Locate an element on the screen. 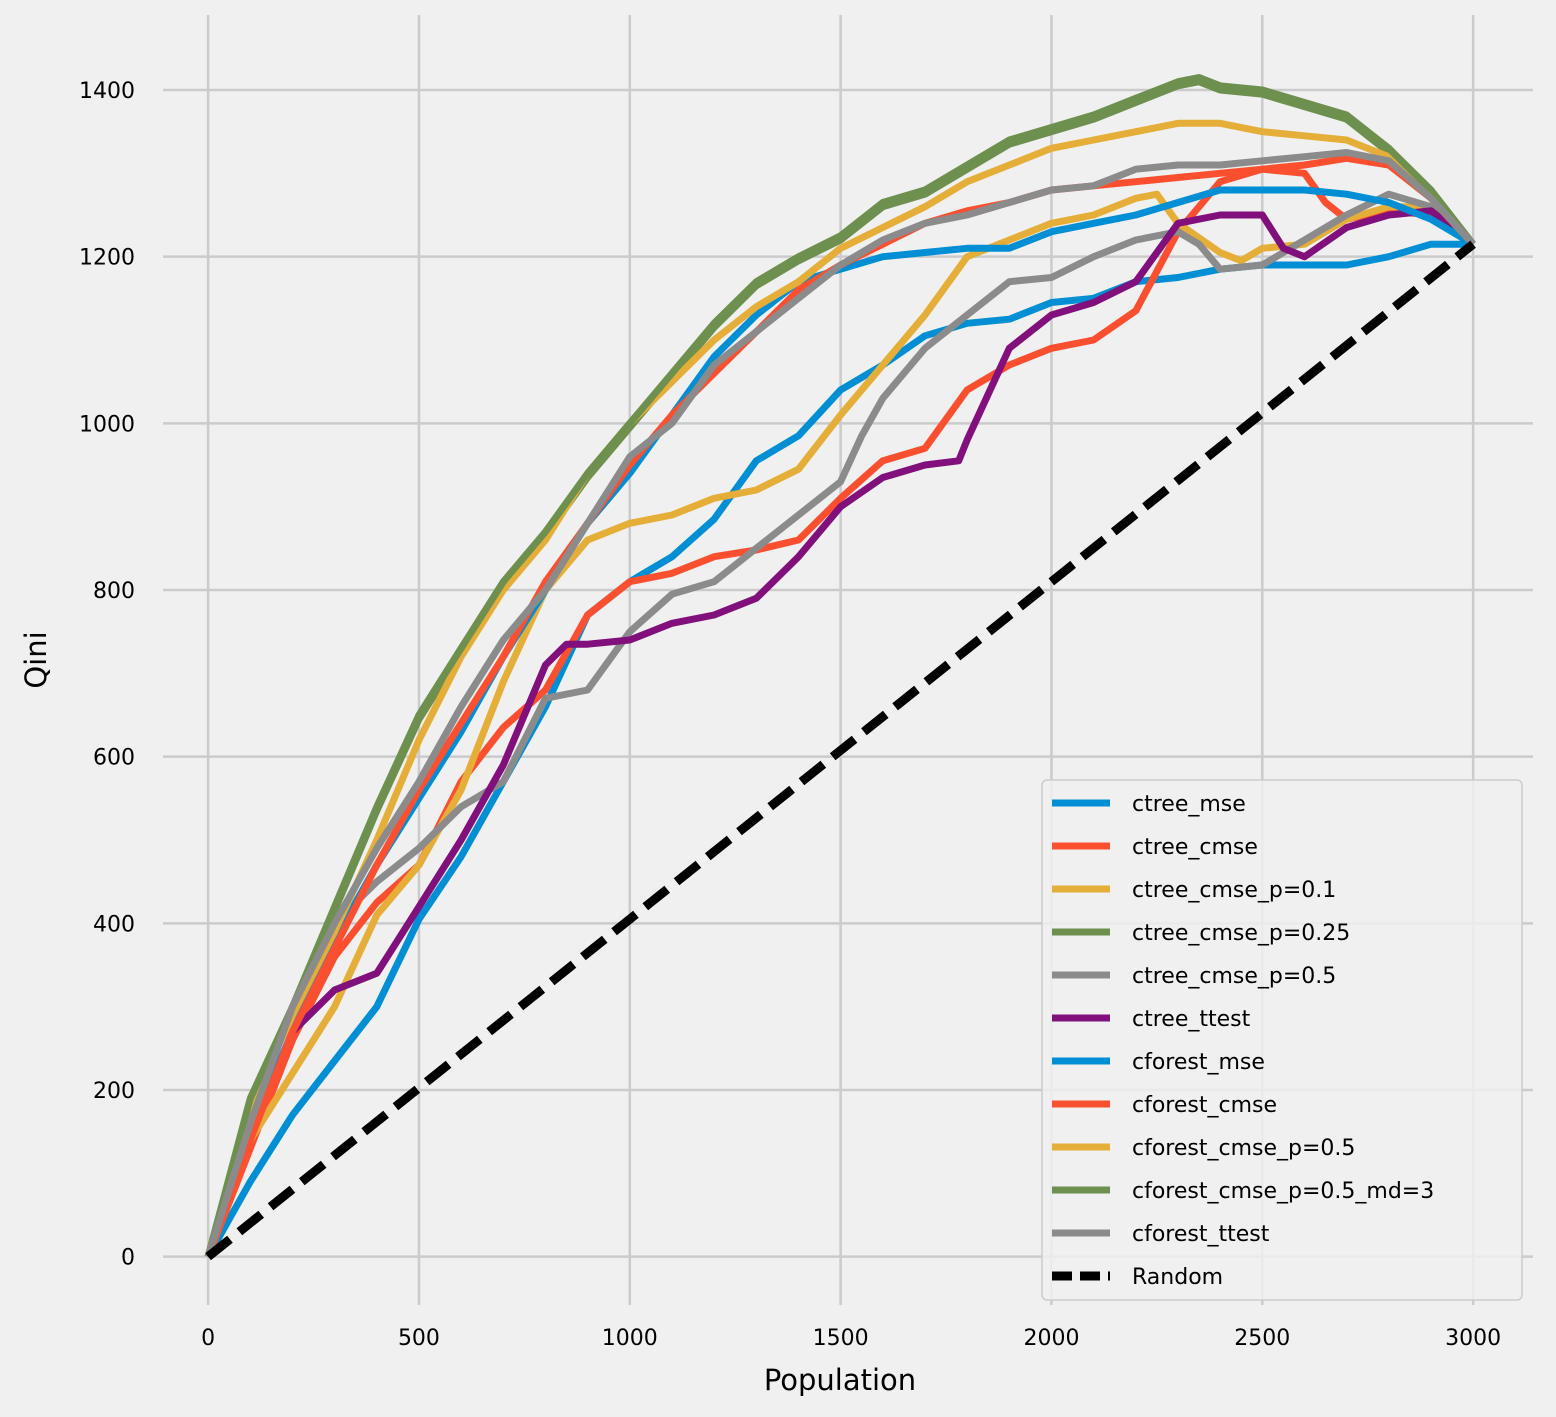 Image resolution: width=1556 pixels, height=1417 pixels. legend-label: ctree_mse is located at coordinates (1189, 804).